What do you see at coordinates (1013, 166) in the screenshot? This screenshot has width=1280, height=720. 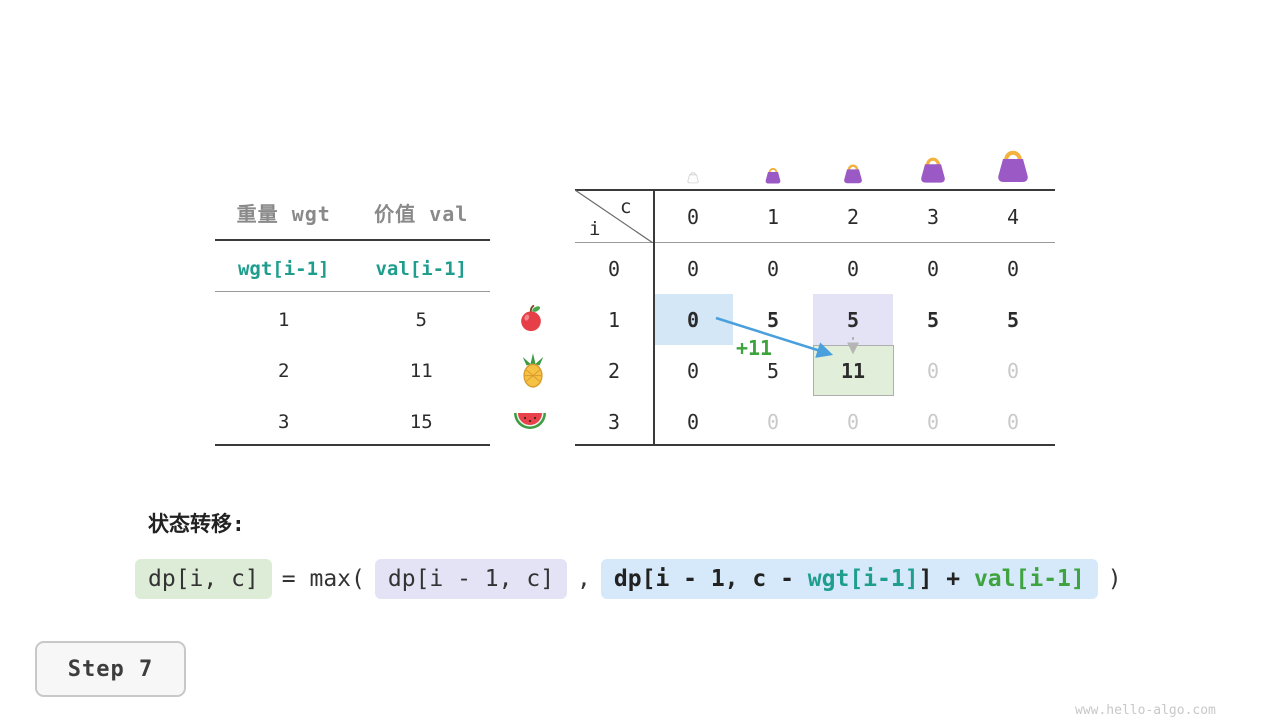 I see `bag-capacity-4-icon` at bounding box center [1013, 166].